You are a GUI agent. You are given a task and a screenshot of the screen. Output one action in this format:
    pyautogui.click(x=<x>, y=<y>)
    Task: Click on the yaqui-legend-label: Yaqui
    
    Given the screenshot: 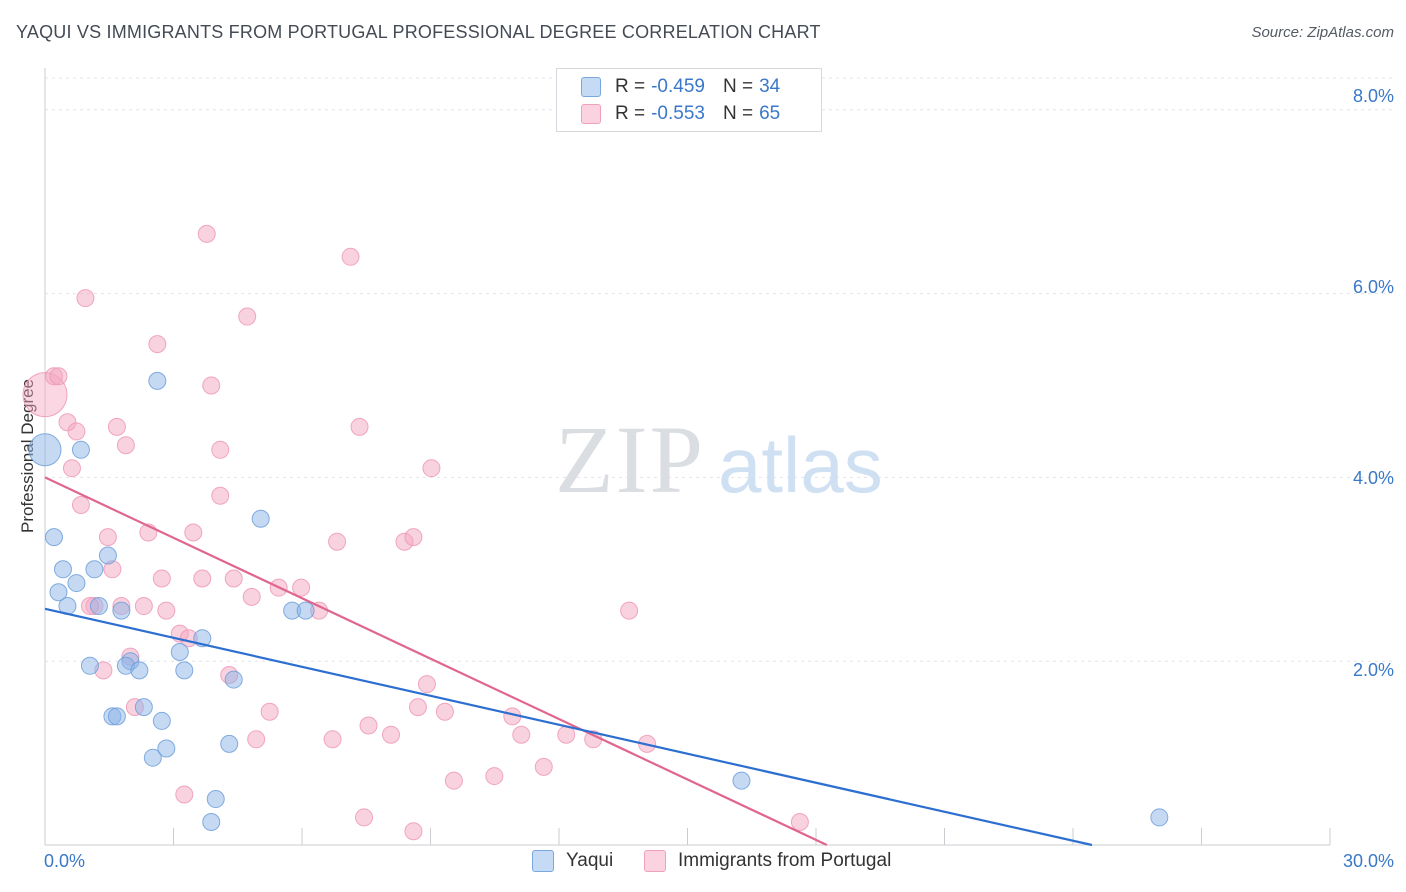 What is the action you would take?
    pyautogui.click(x=590, y=860)
    